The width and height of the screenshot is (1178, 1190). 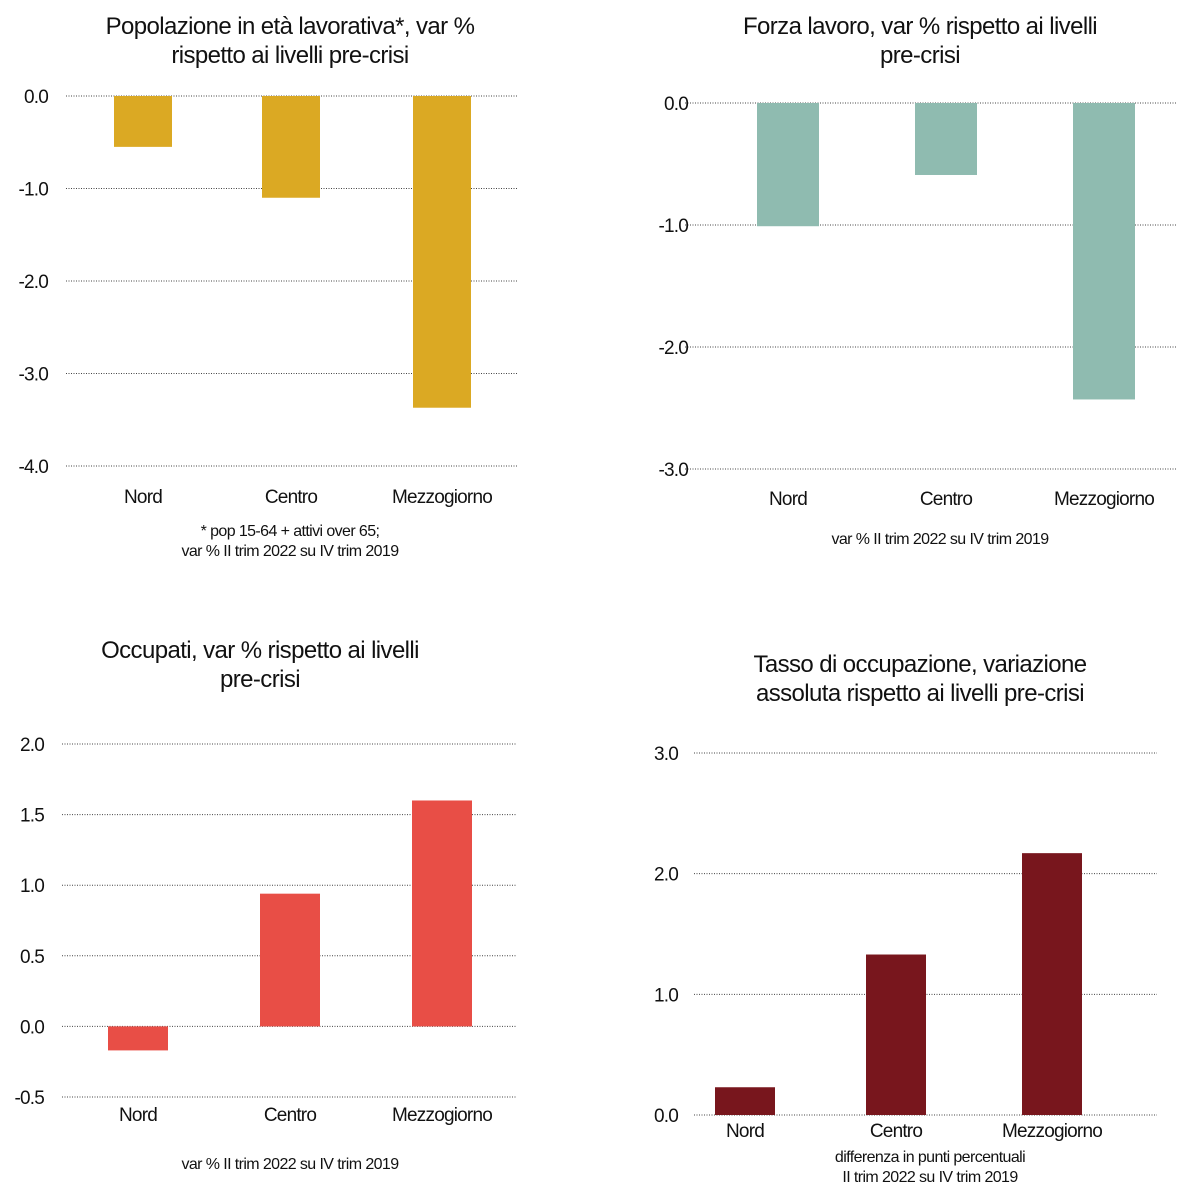 I want to click on chart-title-line: rispetto ai livelli pre-crisi, so click(x=290, y=55).